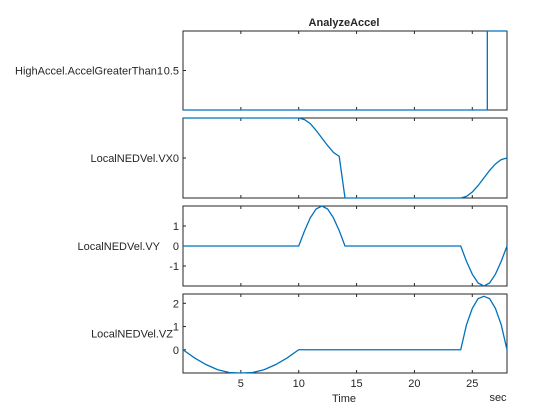  What do you see at coordinates (356, 384) in the screenshot?
I see `x-tick-label: 15` at bounding box center [356, 384].